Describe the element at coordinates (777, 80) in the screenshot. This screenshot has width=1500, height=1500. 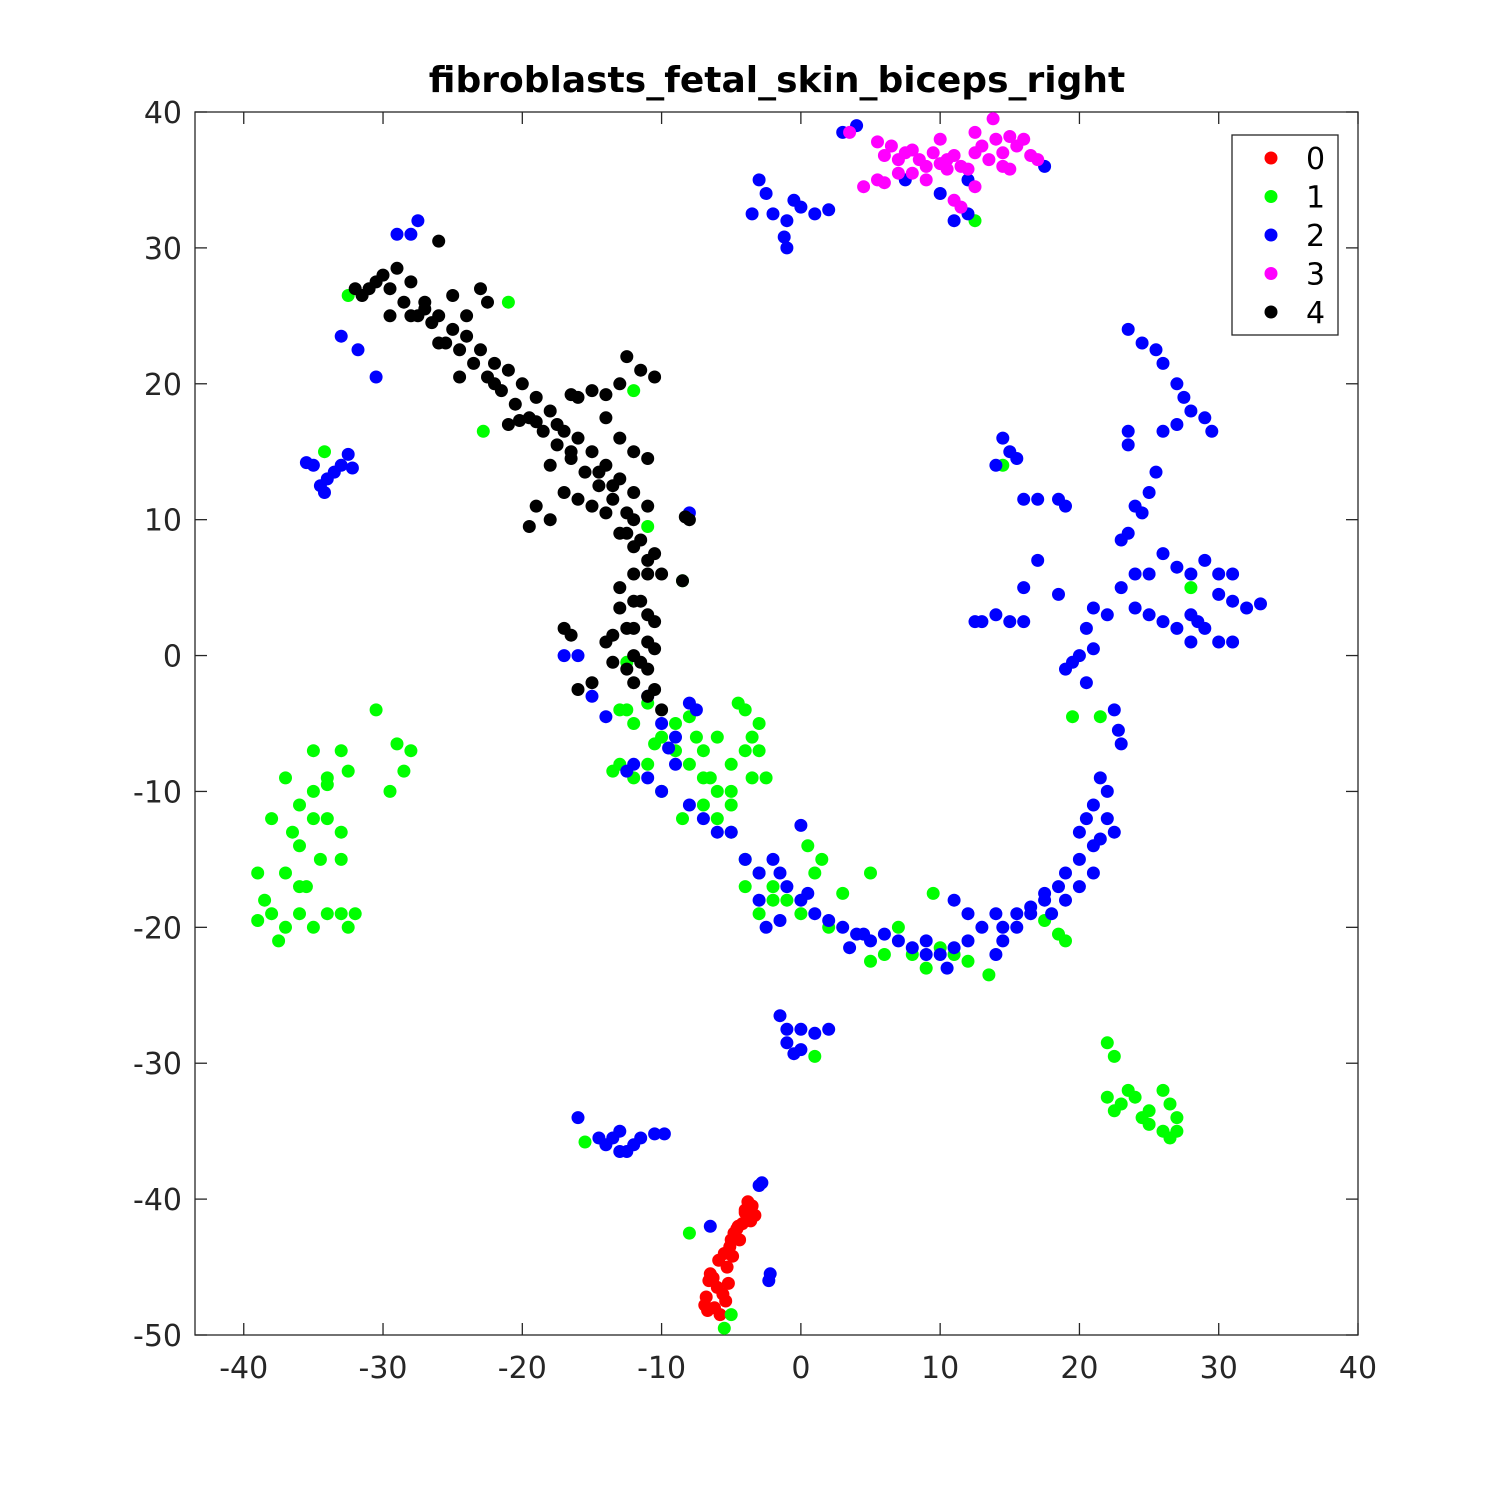
I see `chart-title: fibroblasts_fetal_skin_biceps_right` at that location.